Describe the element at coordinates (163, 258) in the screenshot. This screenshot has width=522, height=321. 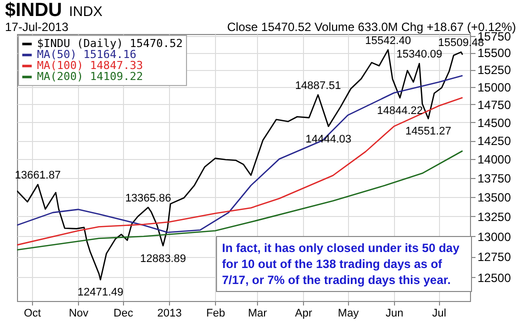
I see `annotation: 12883.89` at that location.